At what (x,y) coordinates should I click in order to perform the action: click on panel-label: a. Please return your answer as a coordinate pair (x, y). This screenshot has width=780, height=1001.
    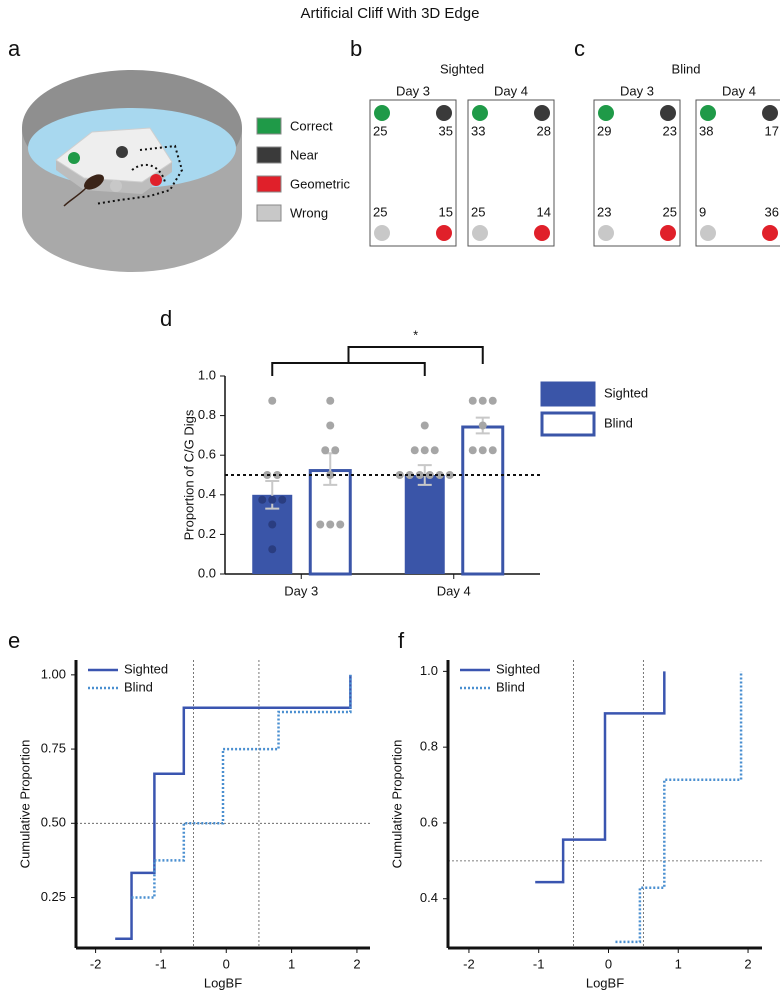
    Looking at the image, I should click on (14, 48).